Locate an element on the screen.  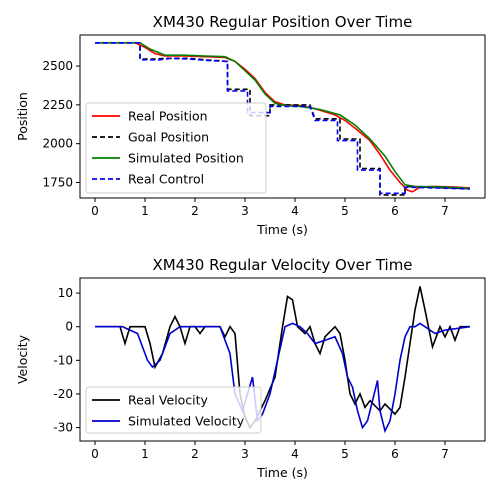
y-tick-label: -30 is located at coordinates (63, 428).